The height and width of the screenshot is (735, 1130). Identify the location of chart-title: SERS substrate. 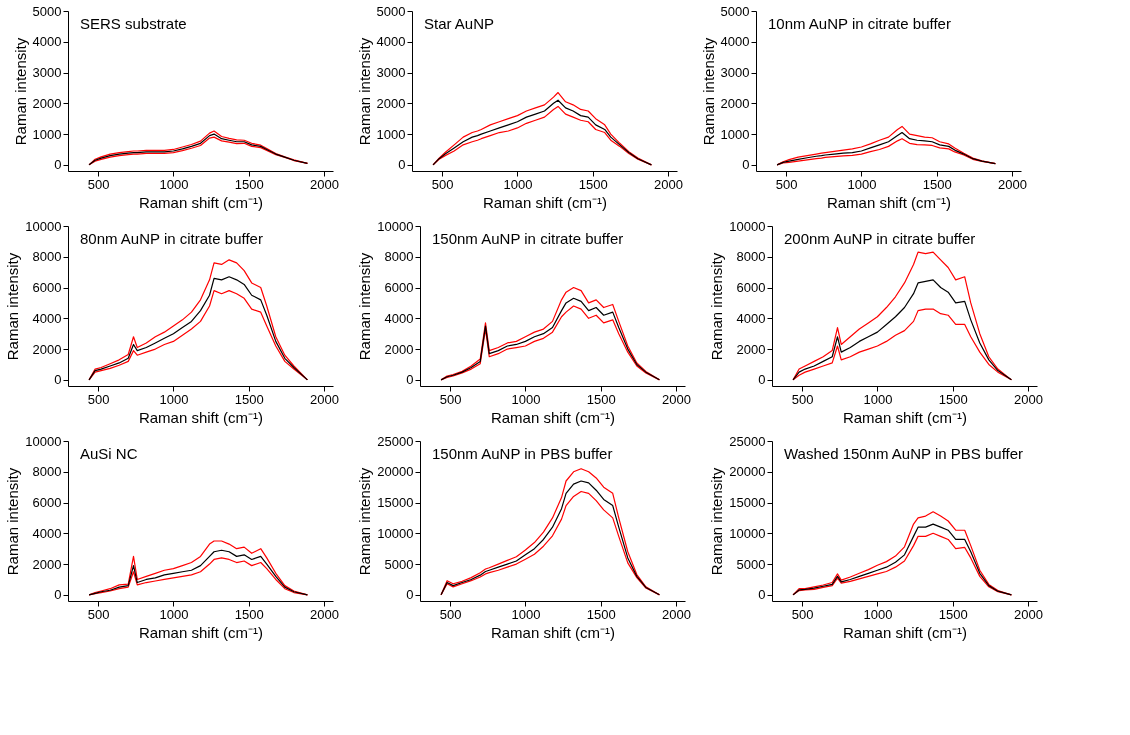
(133, 23).